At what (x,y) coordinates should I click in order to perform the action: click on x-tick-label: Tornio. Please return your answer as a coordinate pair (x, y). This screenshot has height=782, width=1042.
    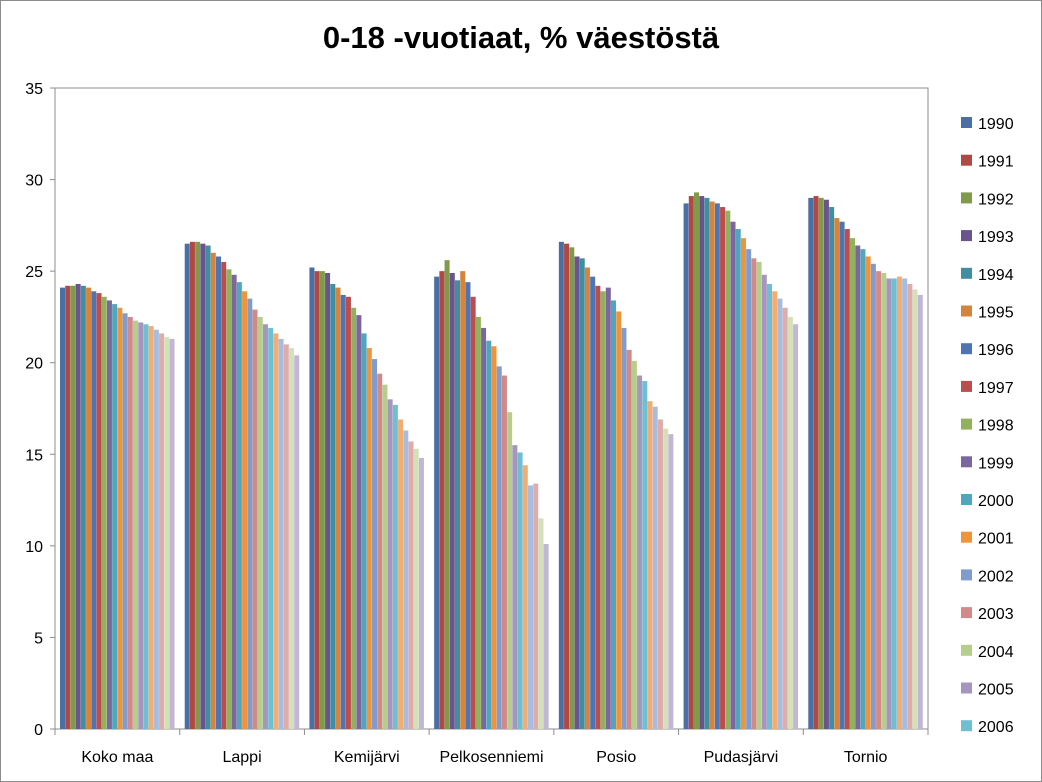
    Looking at the image, I should click on (866, 757).